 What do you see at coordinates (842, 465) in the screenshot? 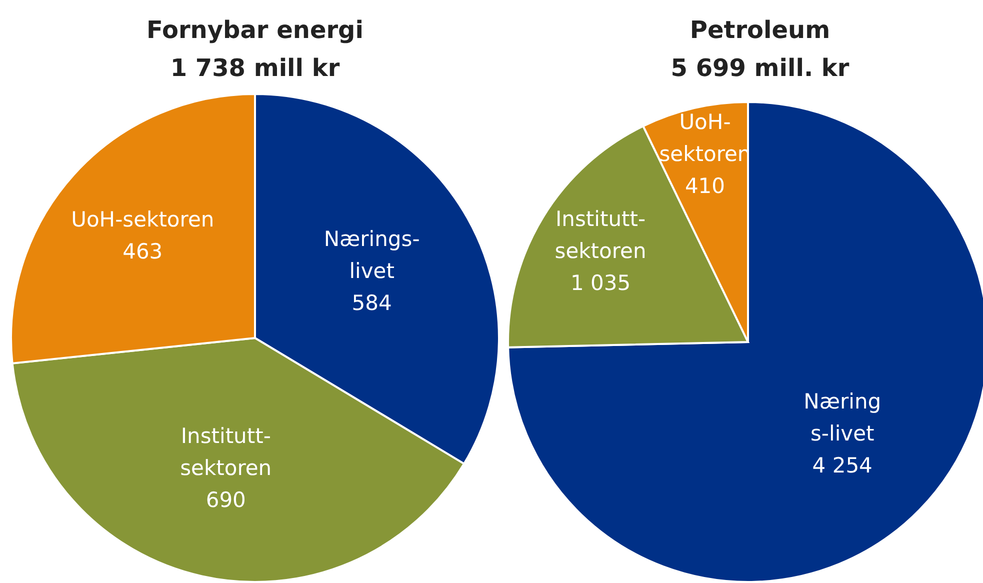
I see `data-label: 4 254` at bounding box center [842, 465].